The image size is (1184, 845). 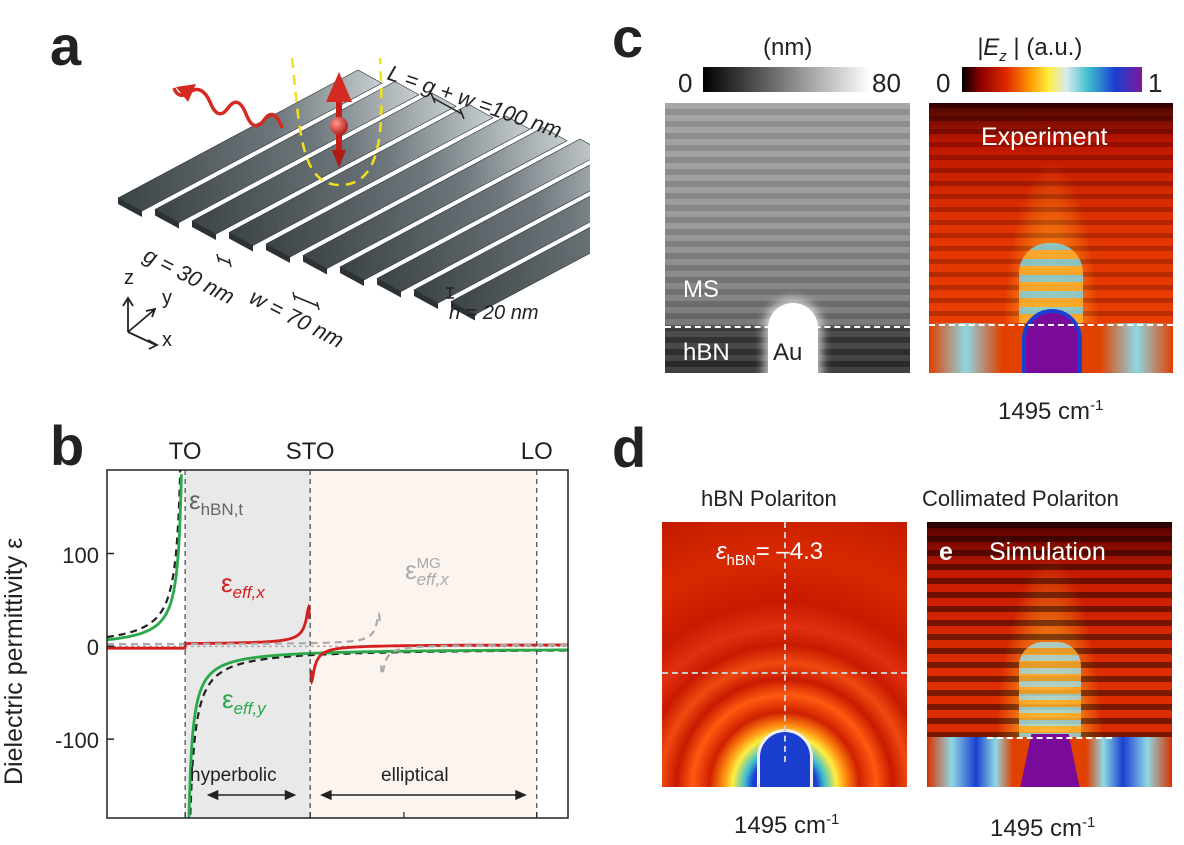 I want to click on field-label: |Ez | (a.u.), so click(x=1030, y=49).